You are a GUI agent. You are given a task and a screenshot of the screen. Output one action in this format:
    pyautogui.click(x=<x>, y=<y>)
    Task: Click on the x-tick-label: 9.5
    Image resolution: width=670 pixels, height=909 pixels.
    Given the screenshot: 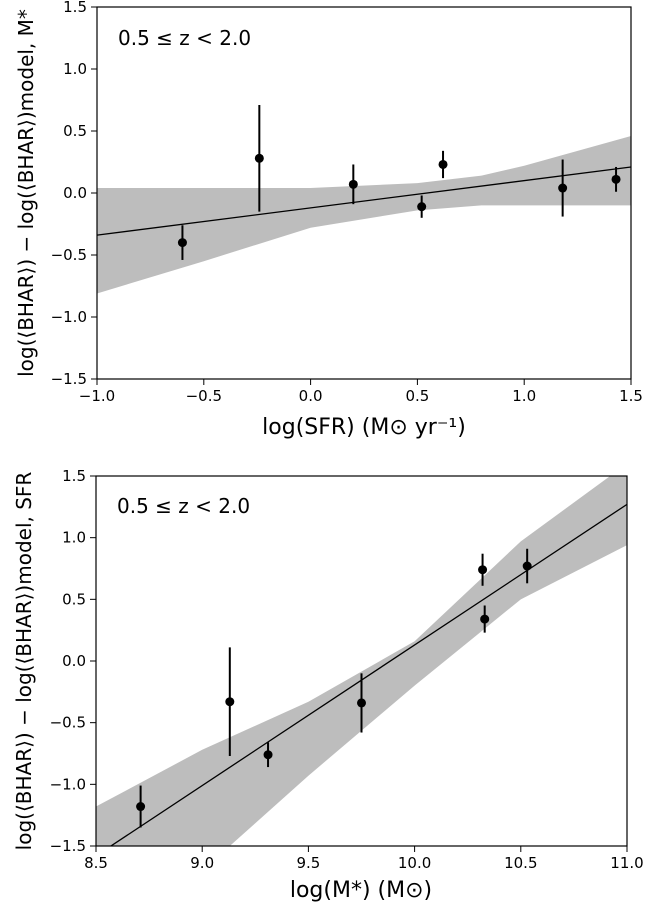 What is the action you would take?
    pyautogui.click(x=308, y=863)
    